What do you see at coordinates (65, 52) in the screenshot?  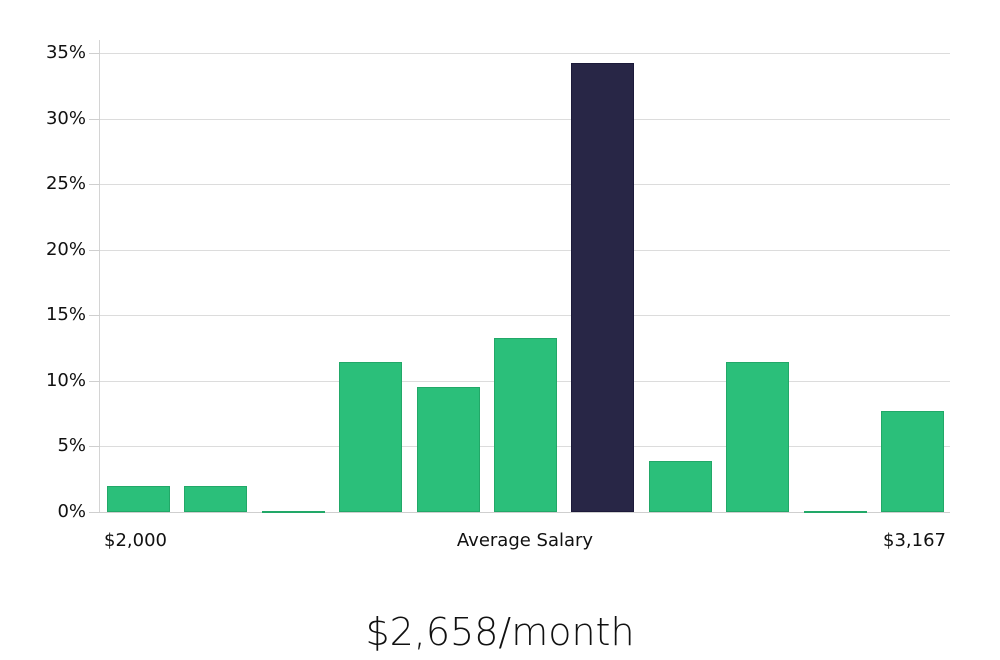 I see `y-tick-label: 35%` at bounding box center [65, 52].